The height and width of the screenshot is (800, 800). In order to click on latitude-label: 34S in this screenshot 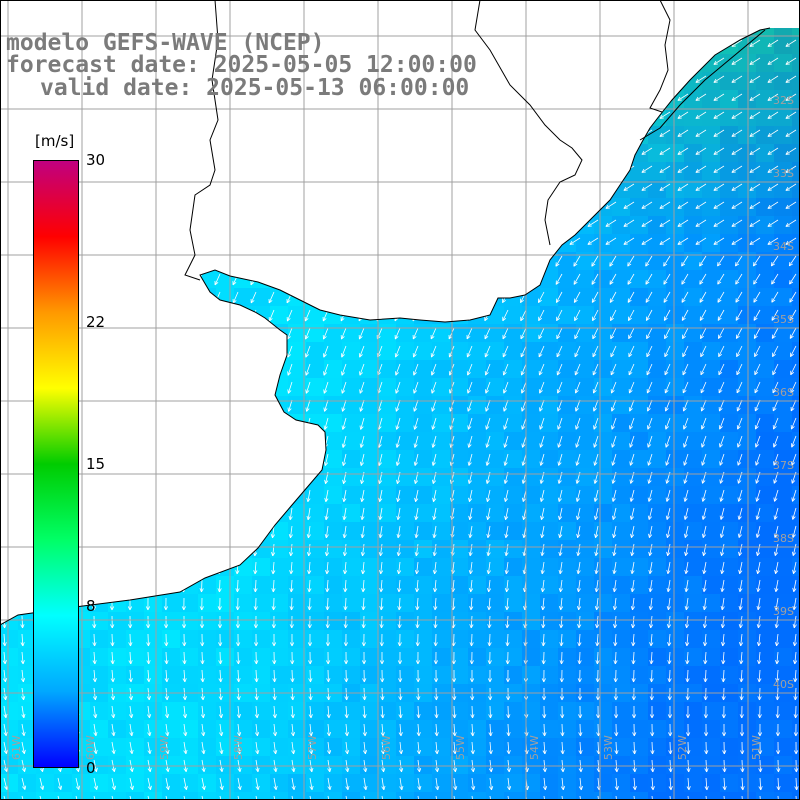, I will do `click(783, 246)`.